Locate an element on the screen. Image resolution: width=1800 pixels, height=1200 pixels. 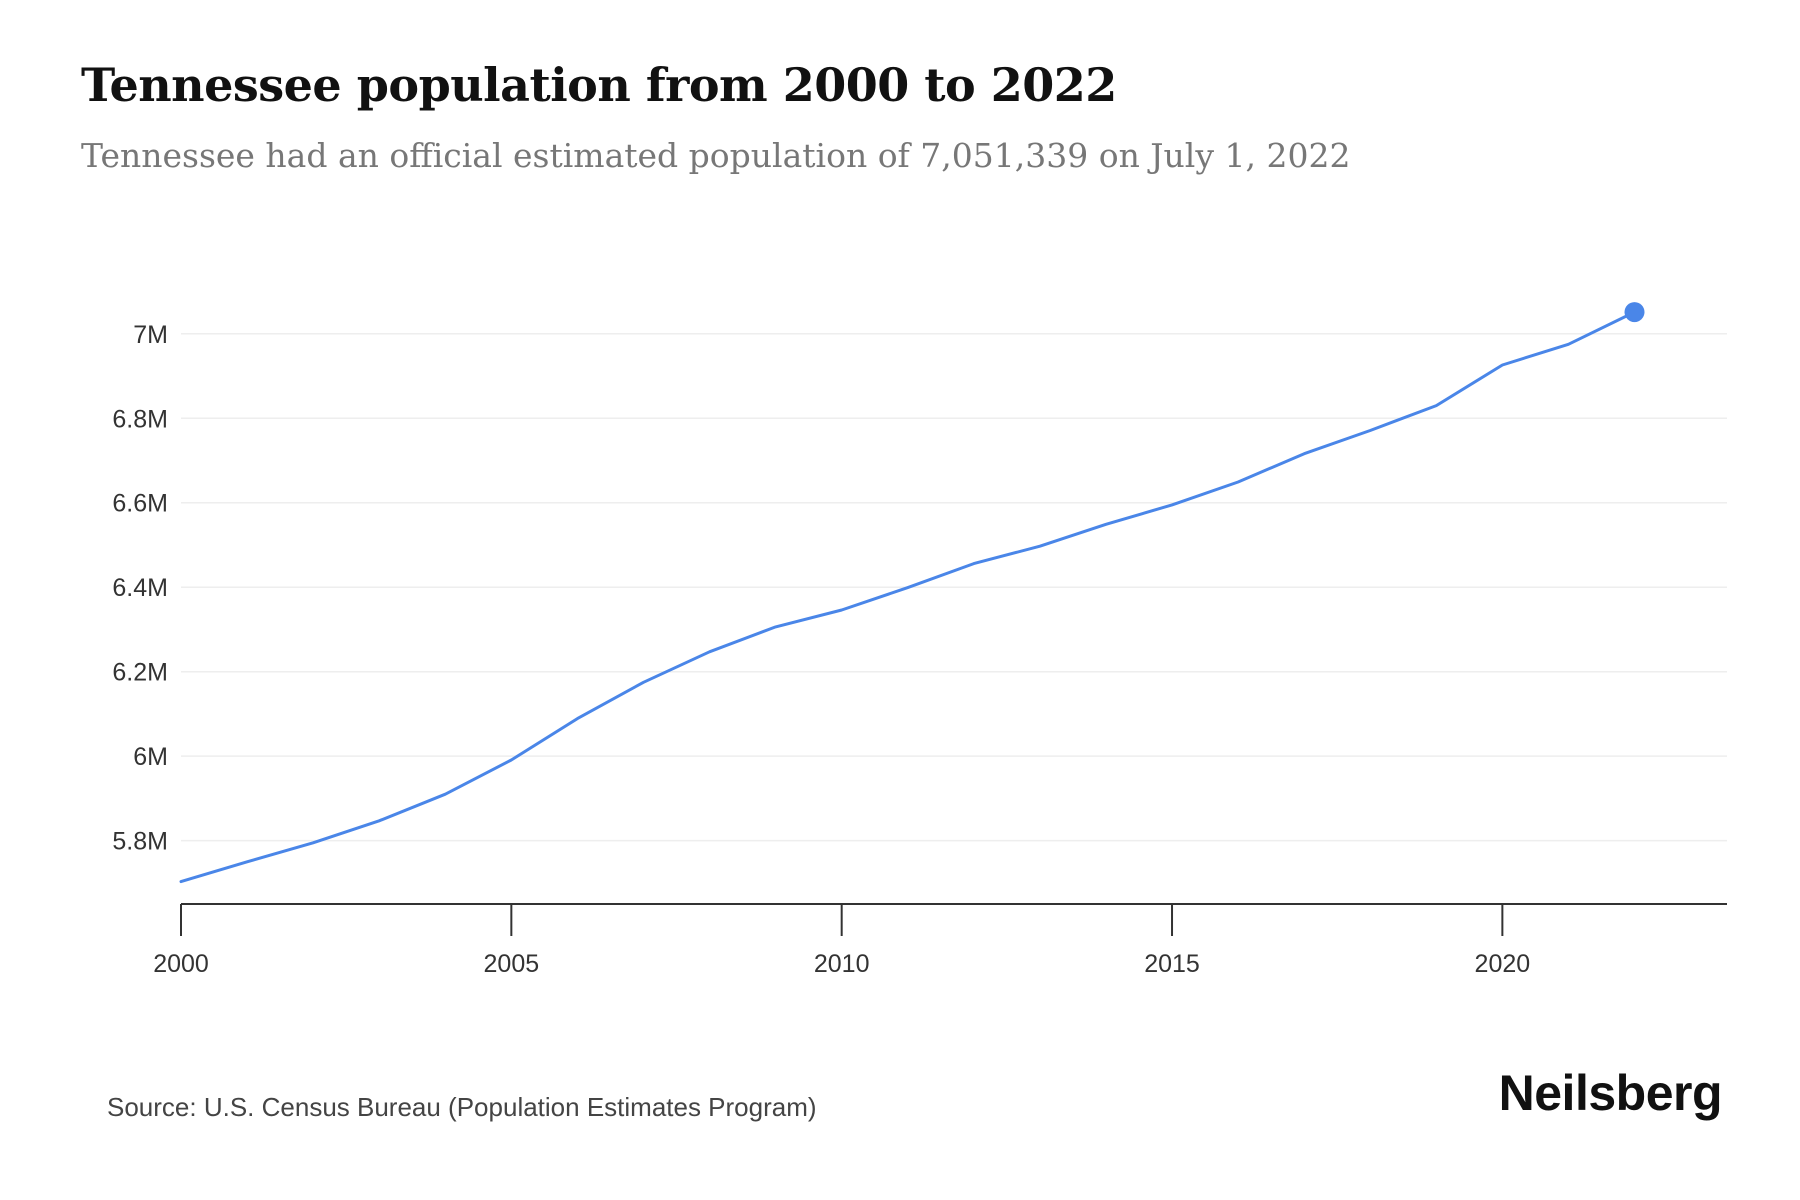
y-axis-labels: 5.8M 6M 6.2M 6.4M 6.6M 6.8M 7M is located at coordinates (140, 588).